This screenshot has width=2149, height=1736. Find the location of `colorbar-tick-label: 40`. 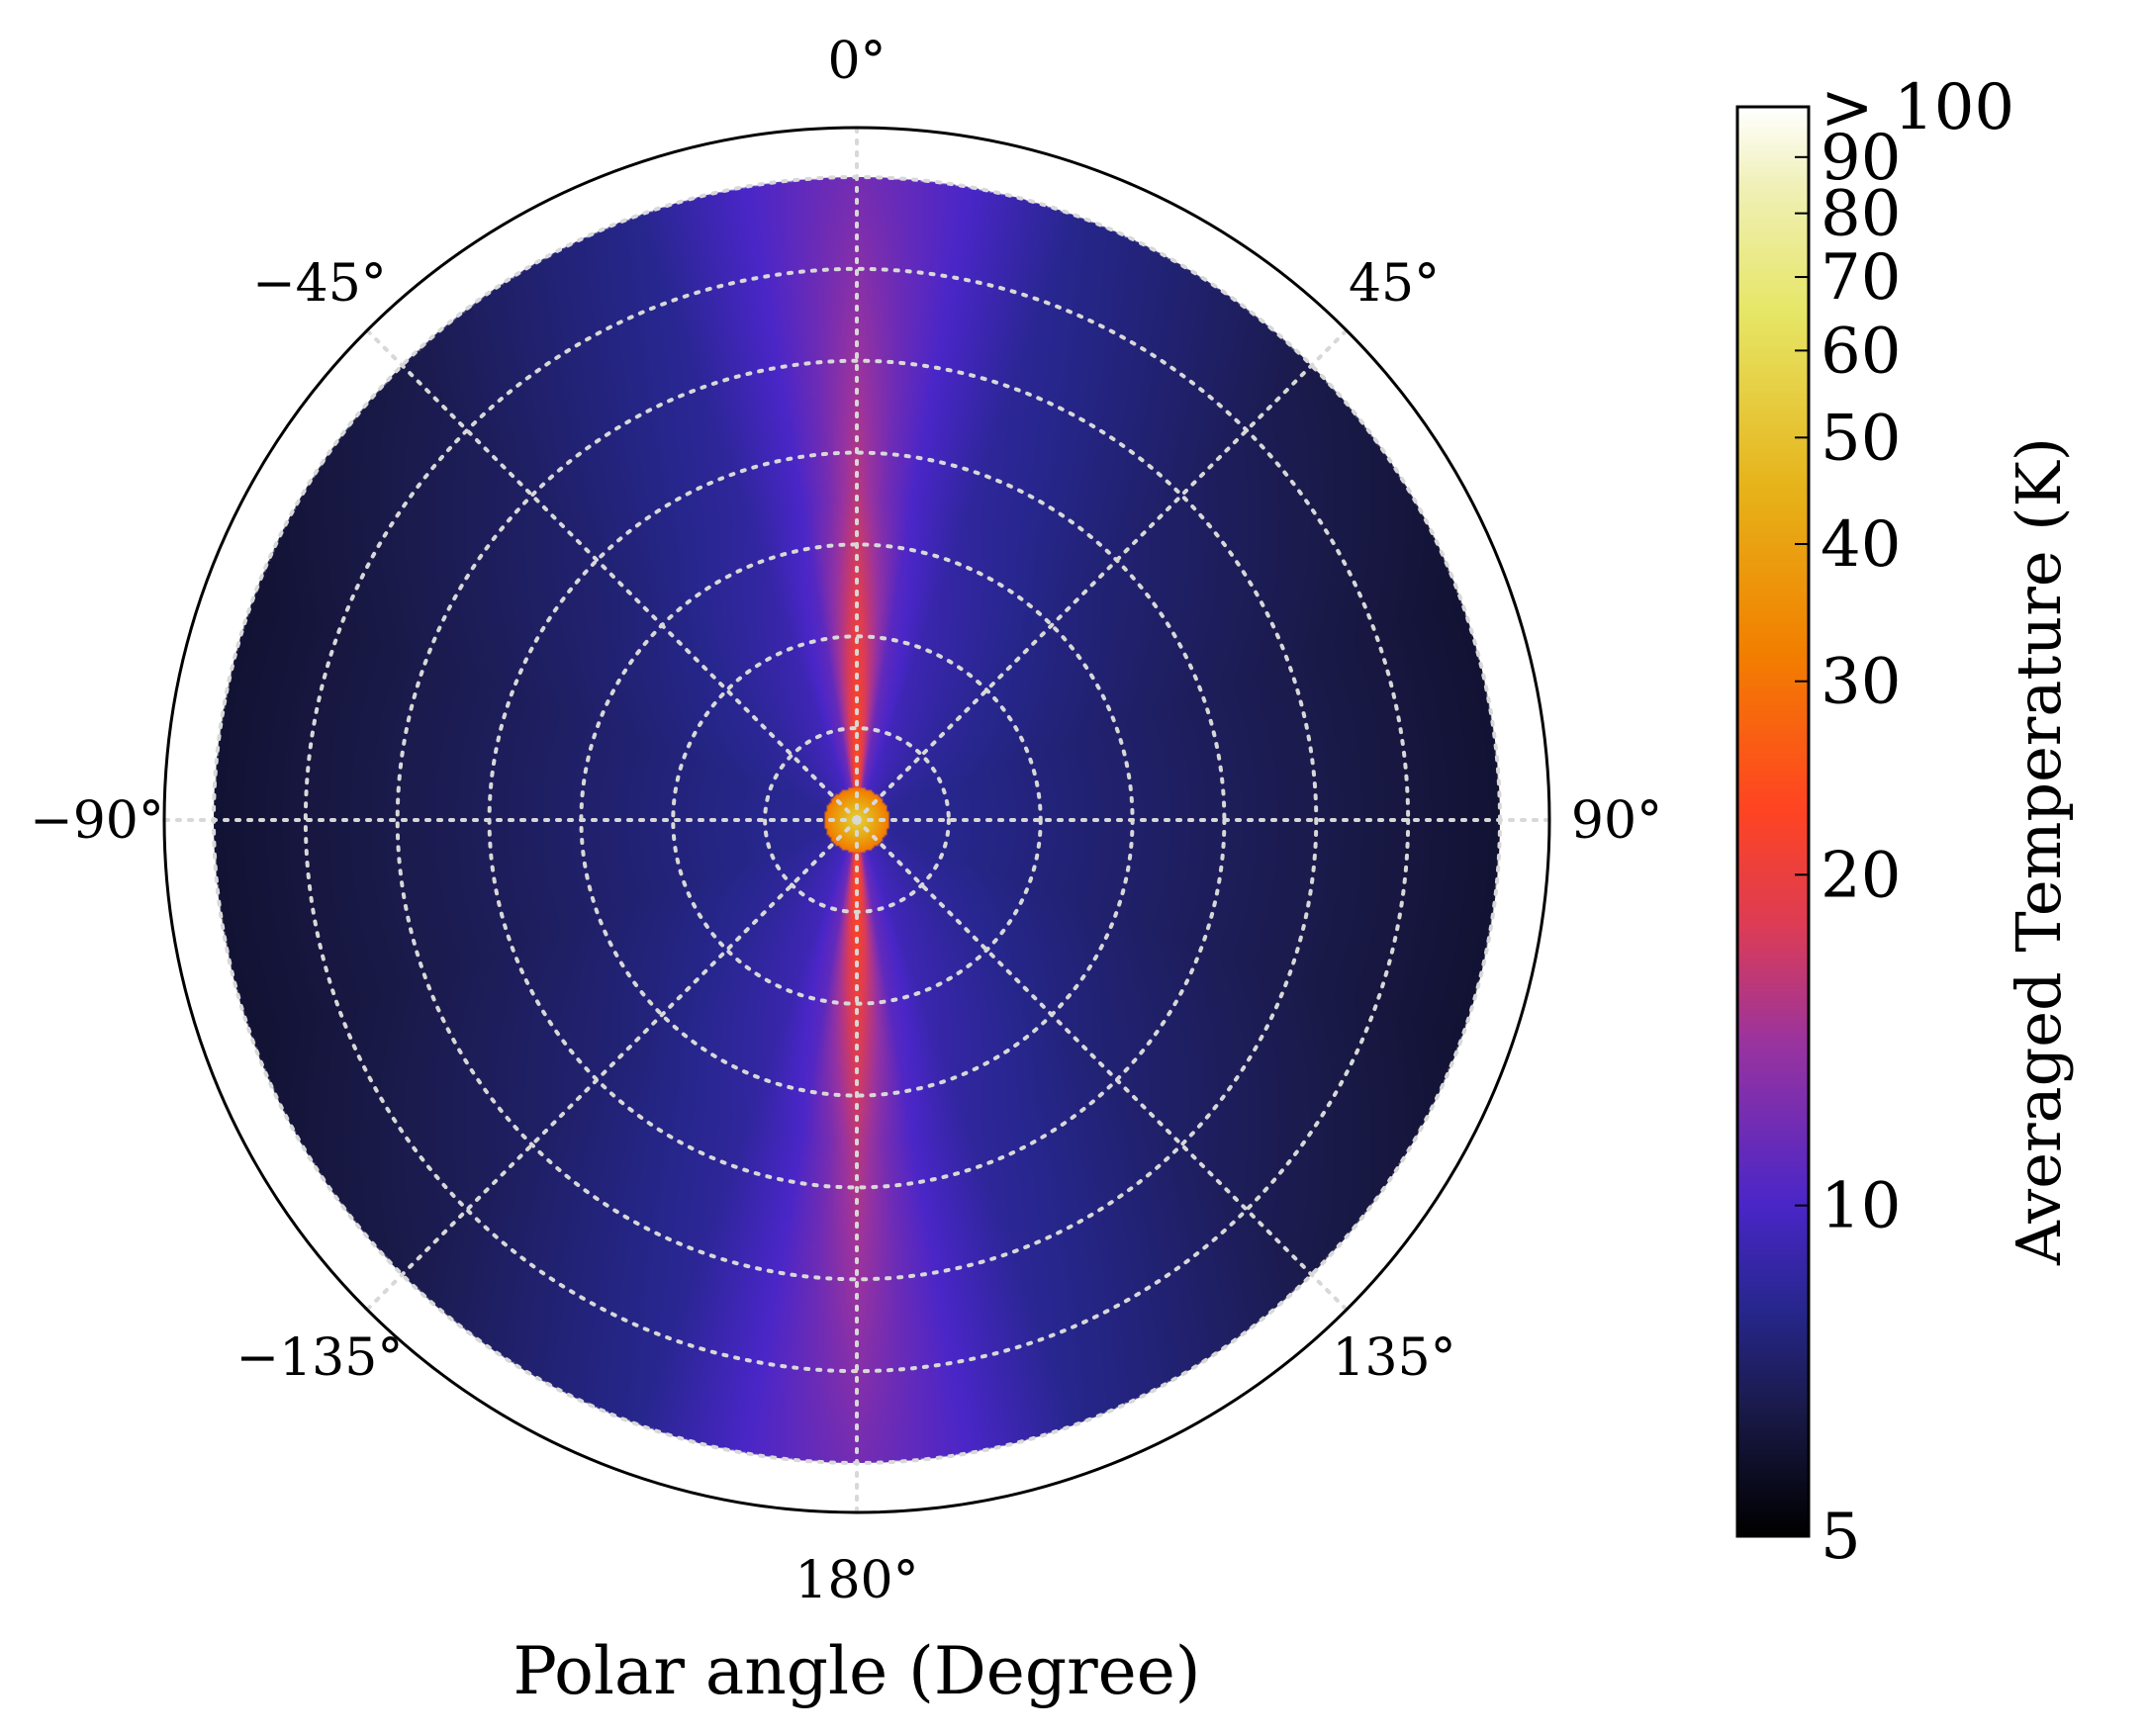

colorbar-tick-label: 40 is located at coordinates (1861, 545).